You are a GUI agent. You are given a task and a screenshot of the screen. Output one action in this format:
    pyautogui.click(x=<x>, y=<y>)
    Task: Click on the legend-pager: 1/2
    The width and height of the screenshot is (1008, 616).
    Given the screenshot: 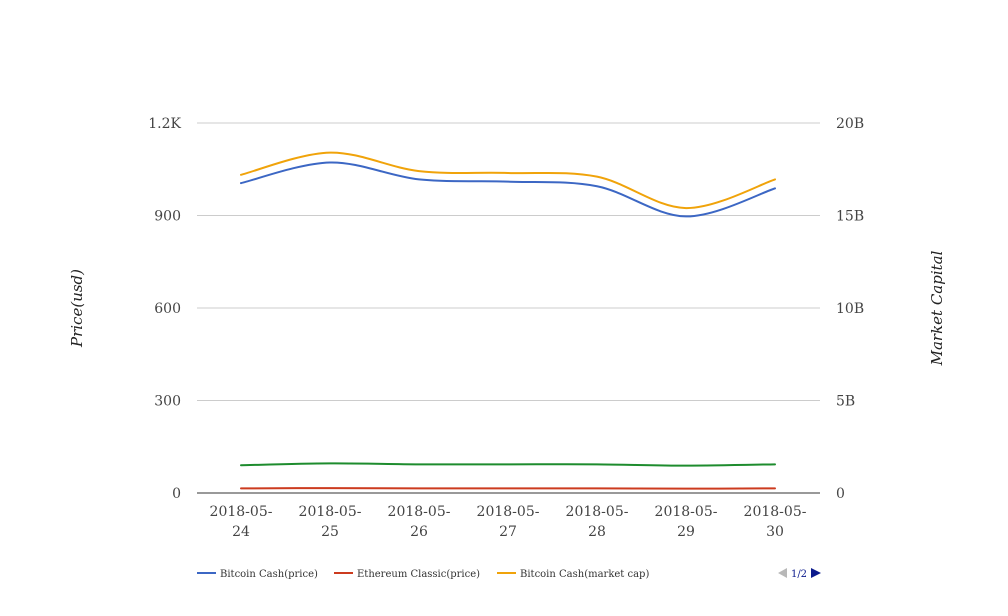 What is the action you would take?
    pyautogui.click(x=799, y=574)
    